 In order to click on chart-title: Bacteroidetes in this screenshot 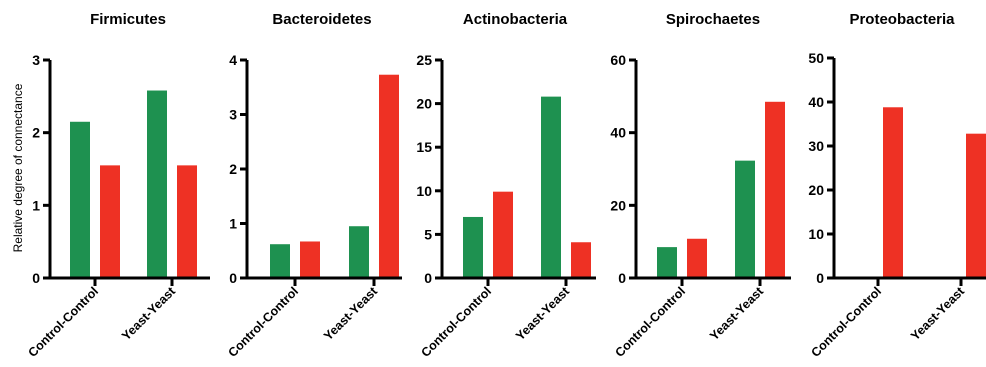, I will do `click(321, 19)`.